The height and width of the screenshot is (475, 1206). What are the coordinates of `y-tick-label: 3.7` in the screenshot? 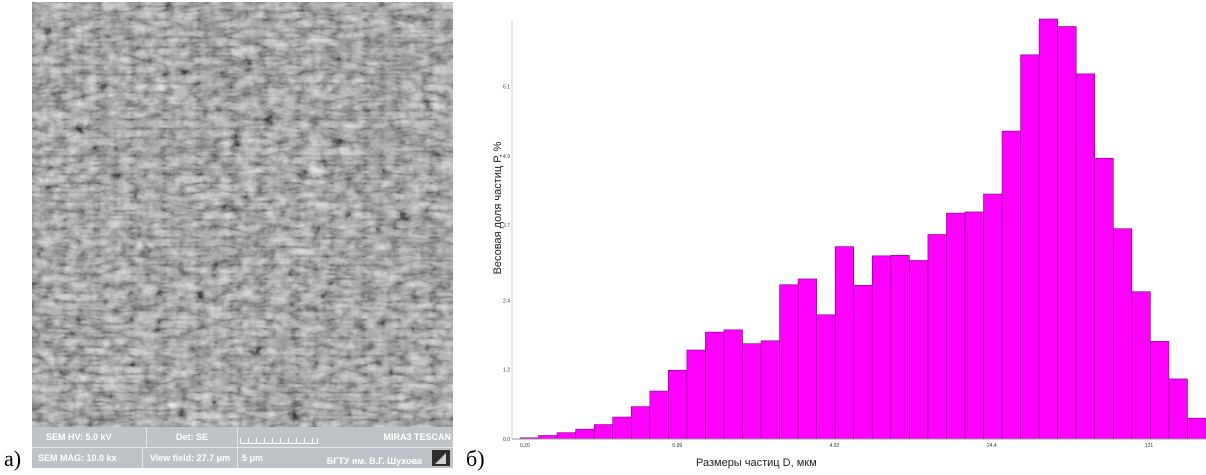 It's located at (506, 226).